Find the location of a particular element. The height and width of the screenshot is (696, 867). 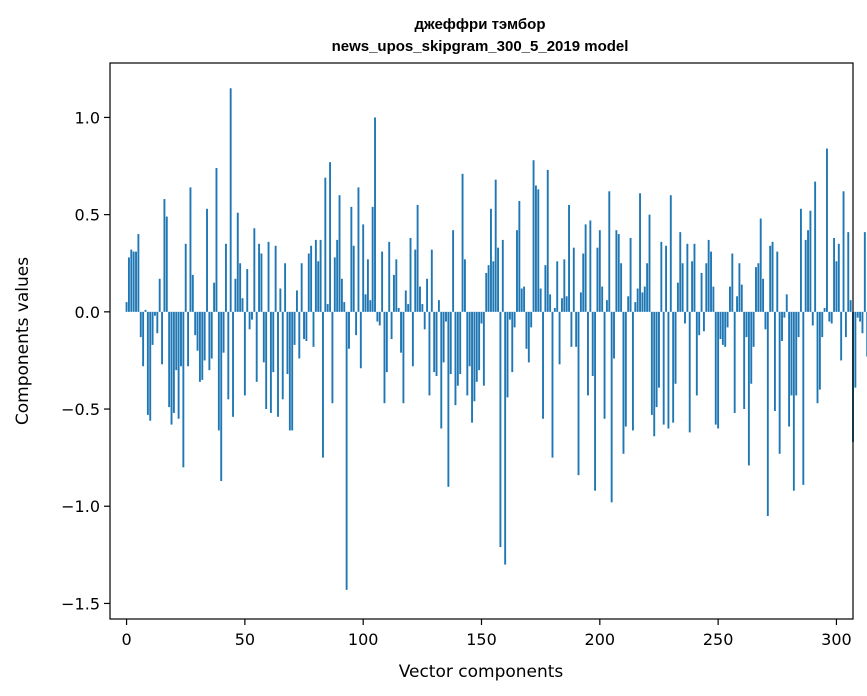

x-tick-label: 150 is located at coordinates (481, 639).